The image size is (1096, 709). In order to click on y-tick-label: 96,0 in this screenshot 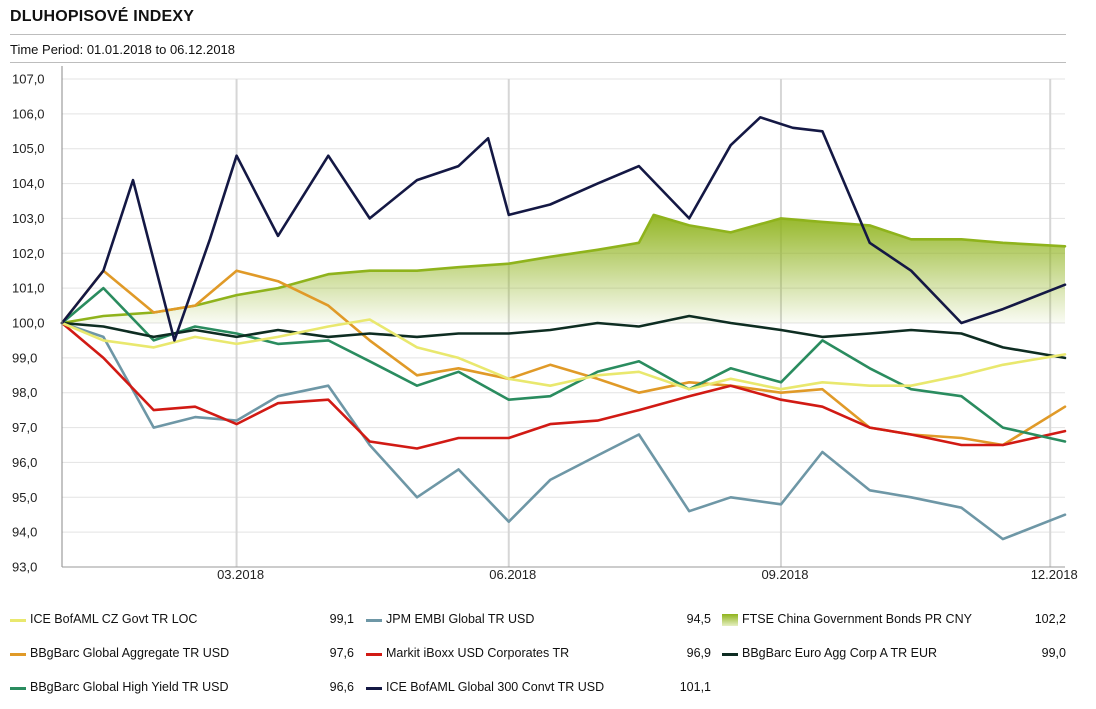, I will do `click(24, 462)`.